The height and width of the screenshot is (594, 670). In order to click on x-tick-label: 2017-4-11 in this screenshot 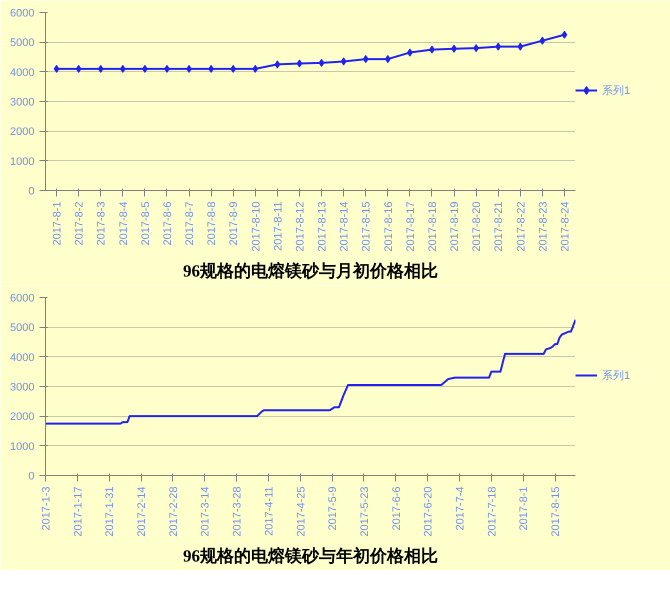, I will do `click(269, 511)`.